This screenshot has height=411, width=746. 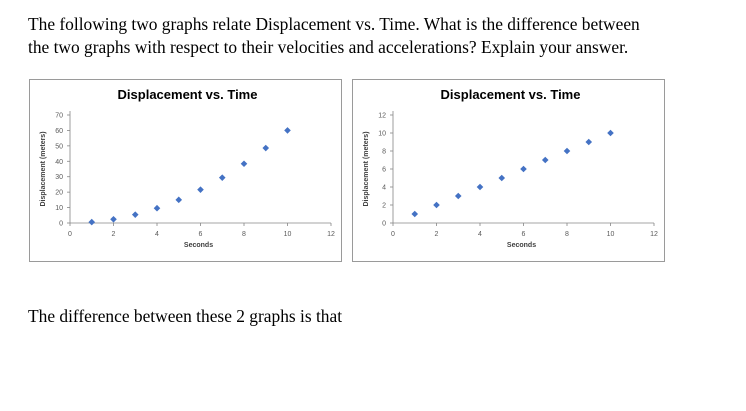 What do you see at coordinates (382, 116) in the screenshot?
I see `y-tick-label: 12` at bounding box center [382, 116].